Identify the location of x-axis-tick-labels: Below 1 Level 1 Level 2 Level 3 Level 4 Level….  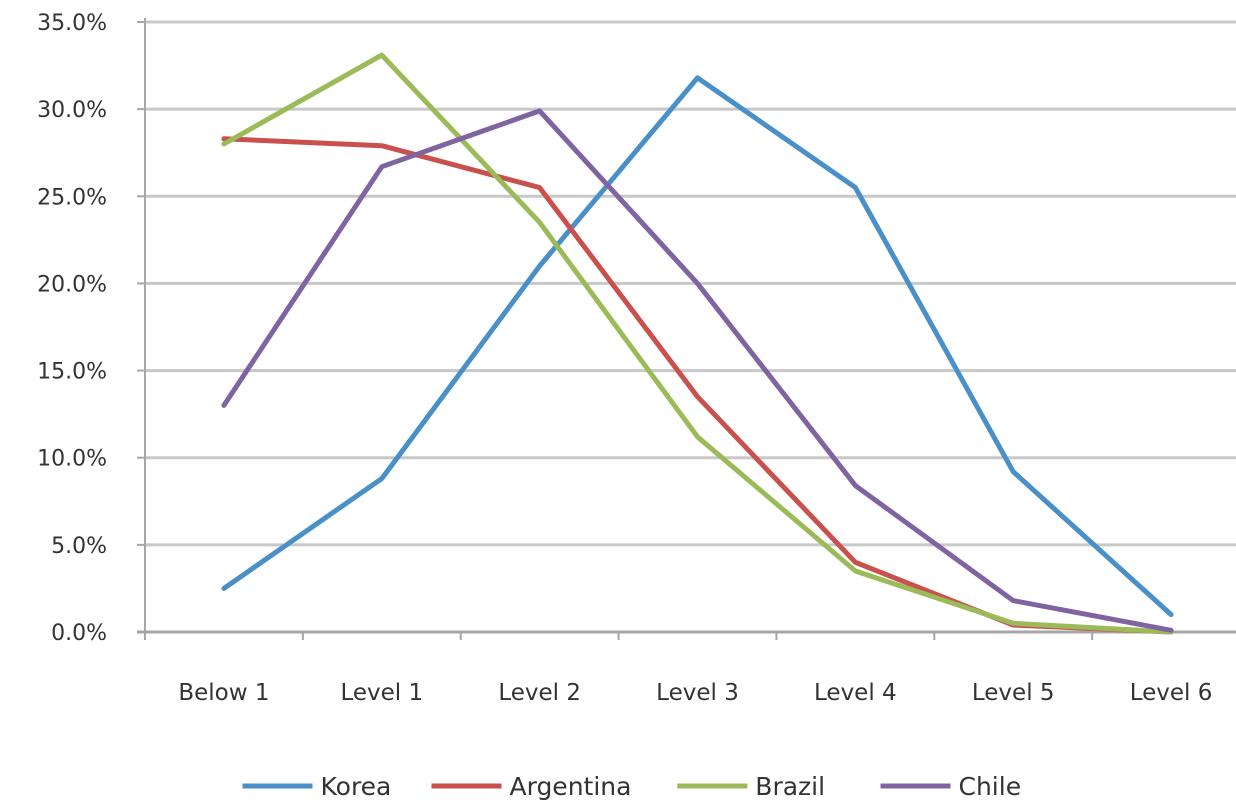
(695, 693).